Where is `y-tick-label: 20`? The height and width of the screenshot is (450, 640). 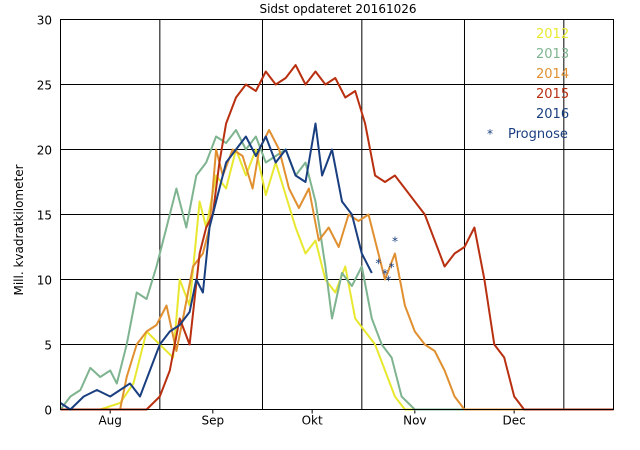 y-tick-label: 20 is located at coordinates (44, 151).